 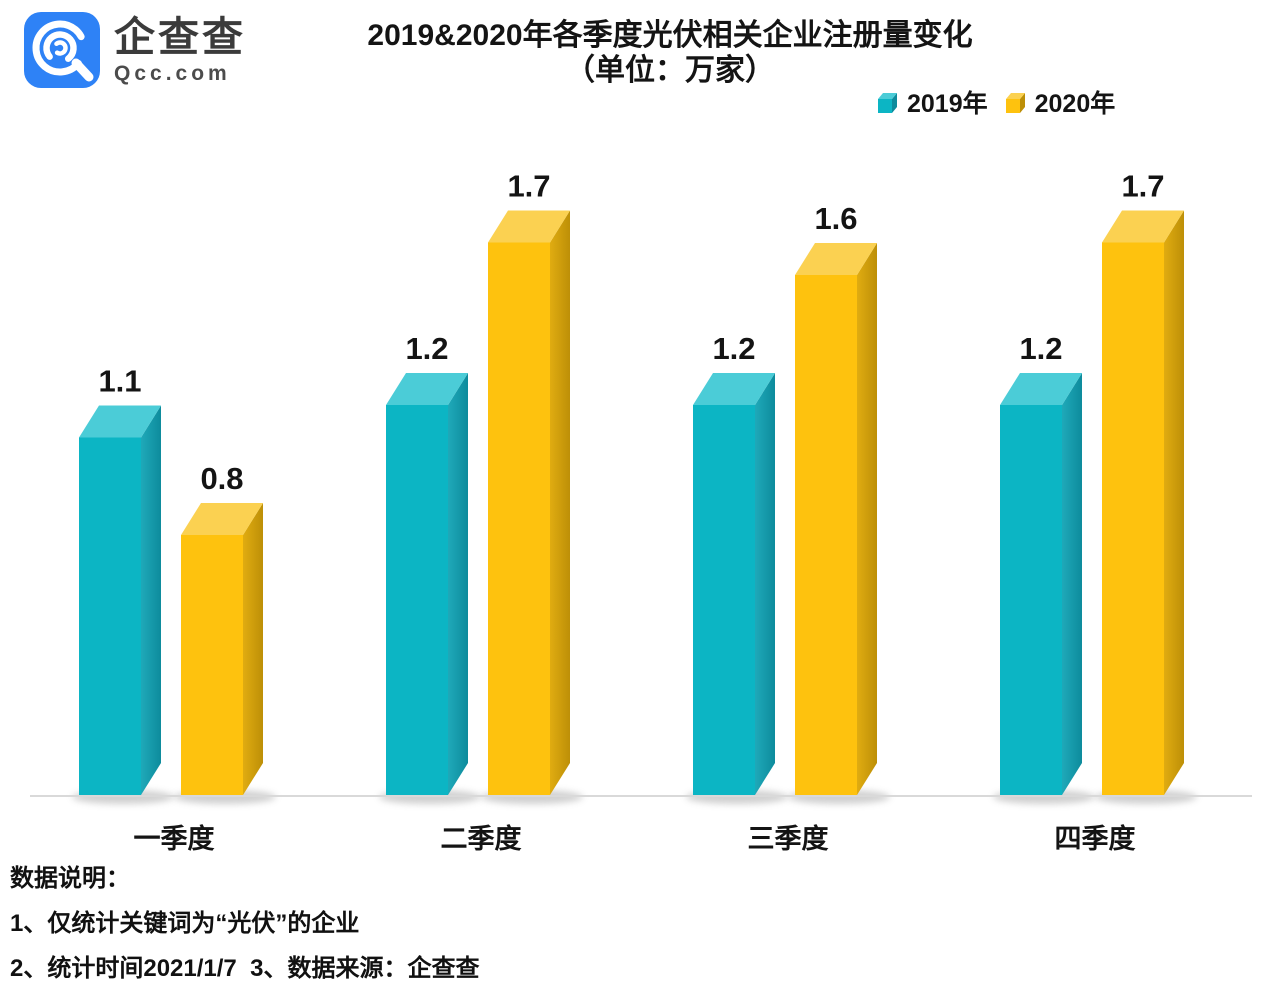 I want to click on legend-label-2019: 2019年, so click(x=947, y=104).